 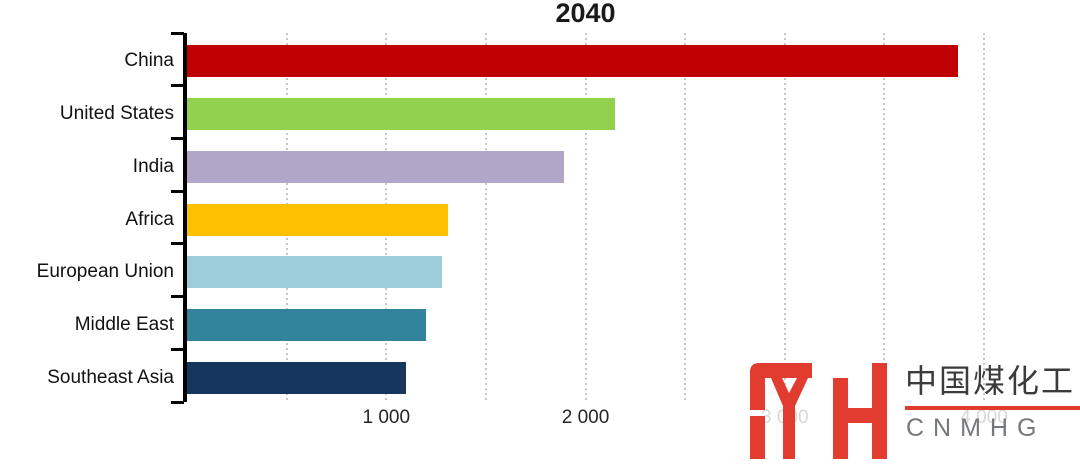 I want to click on bar-middle-east, so click(x=306, y=324).